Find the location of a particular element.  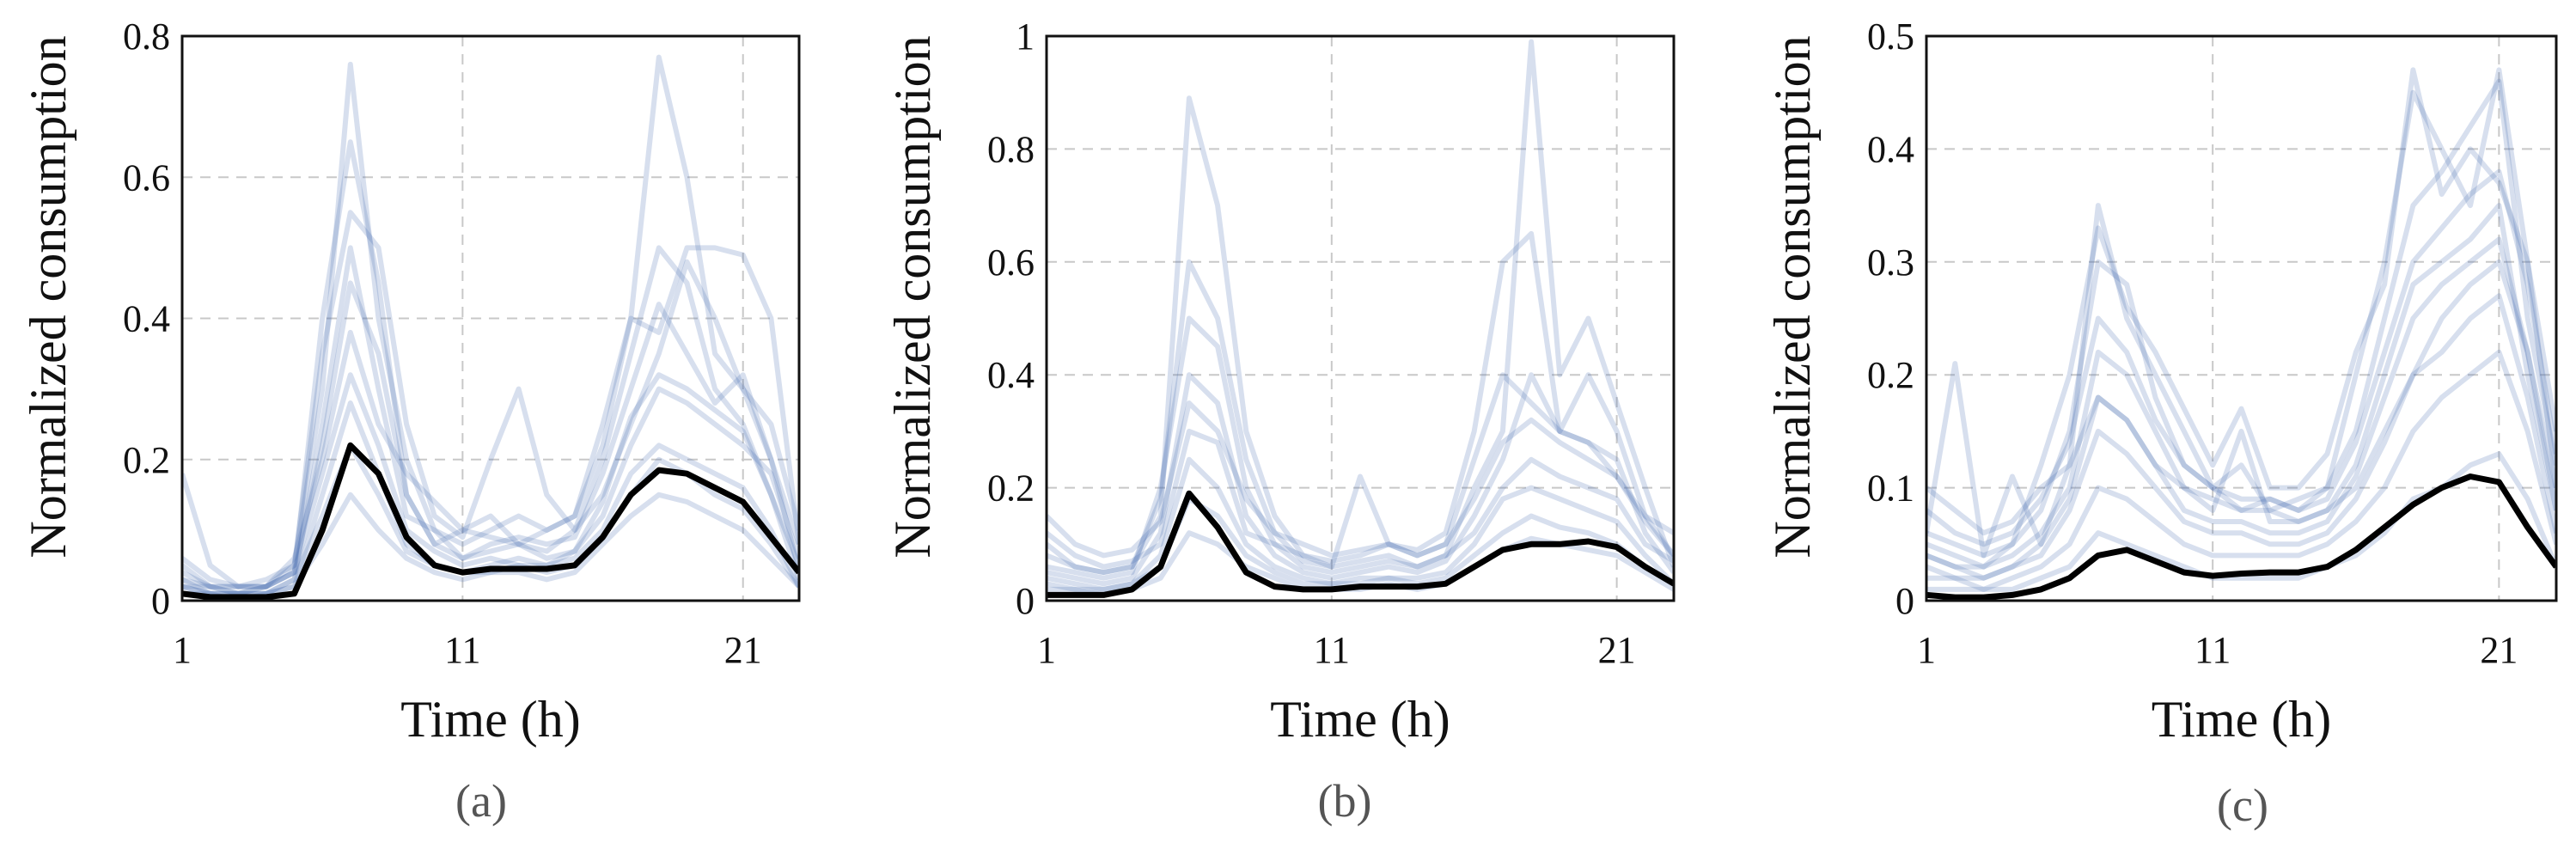

y-tick-label: 0.5 is located at coordinates (1891, 37).